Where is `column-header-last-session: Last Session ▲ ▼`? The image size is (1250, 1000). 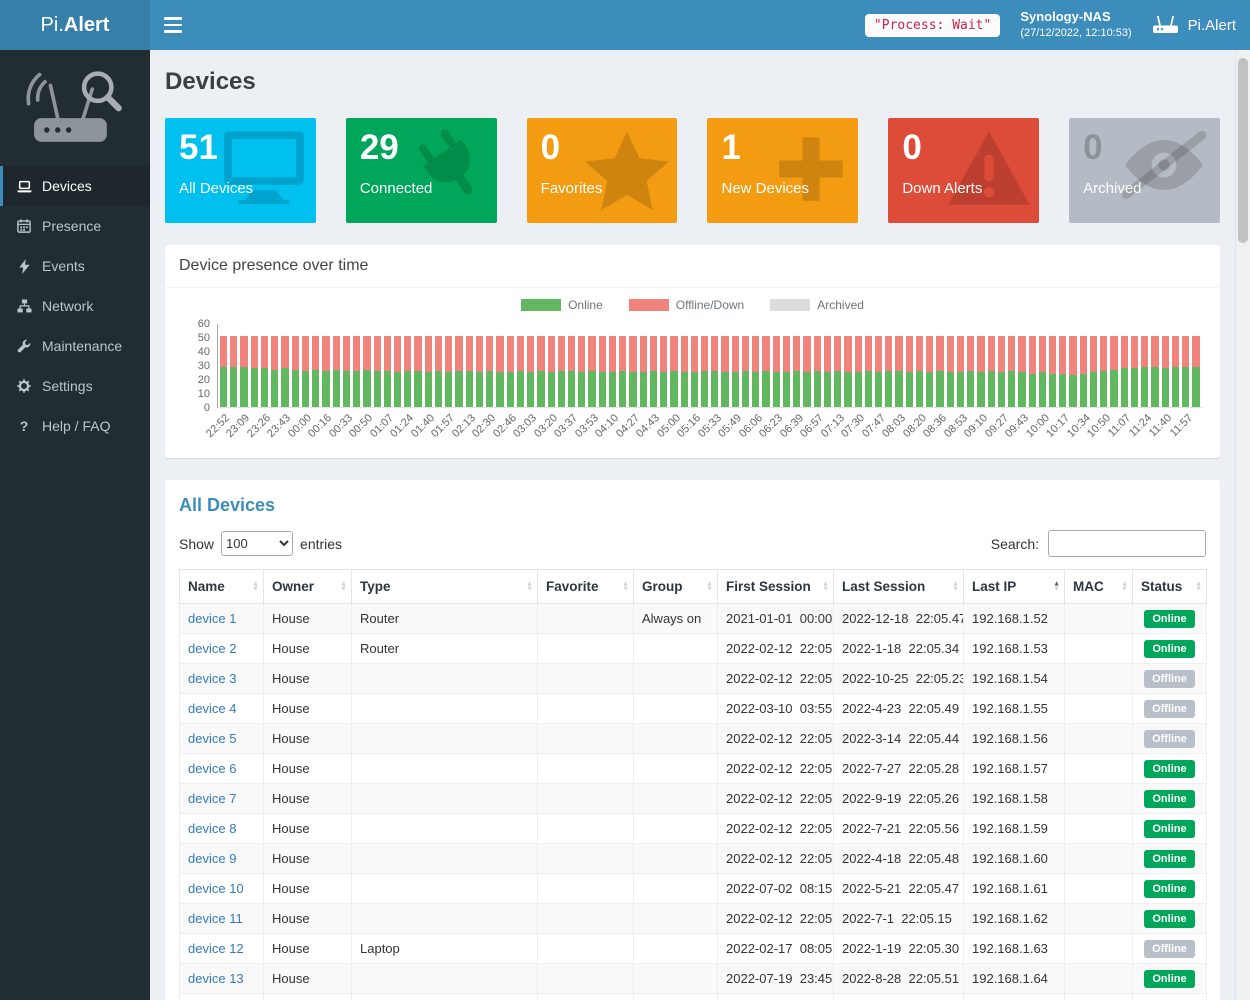 column-header-last-session: Last Session ▲ ▼ is located at coordinates (898, 586).